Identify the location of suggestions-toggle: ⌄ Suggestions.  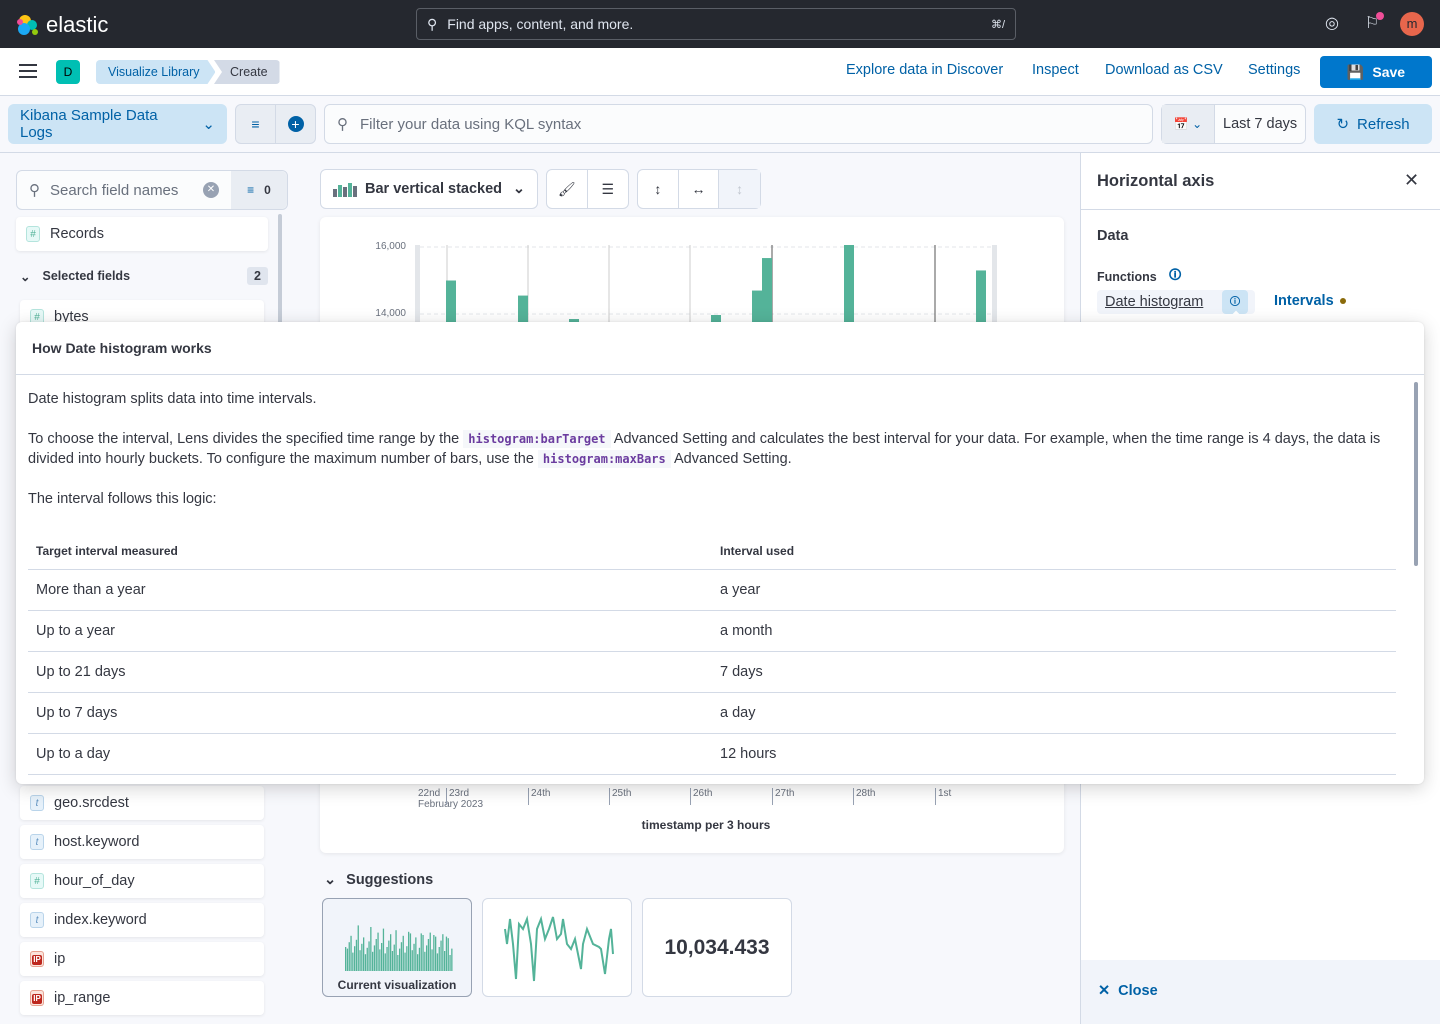
(378, 880).